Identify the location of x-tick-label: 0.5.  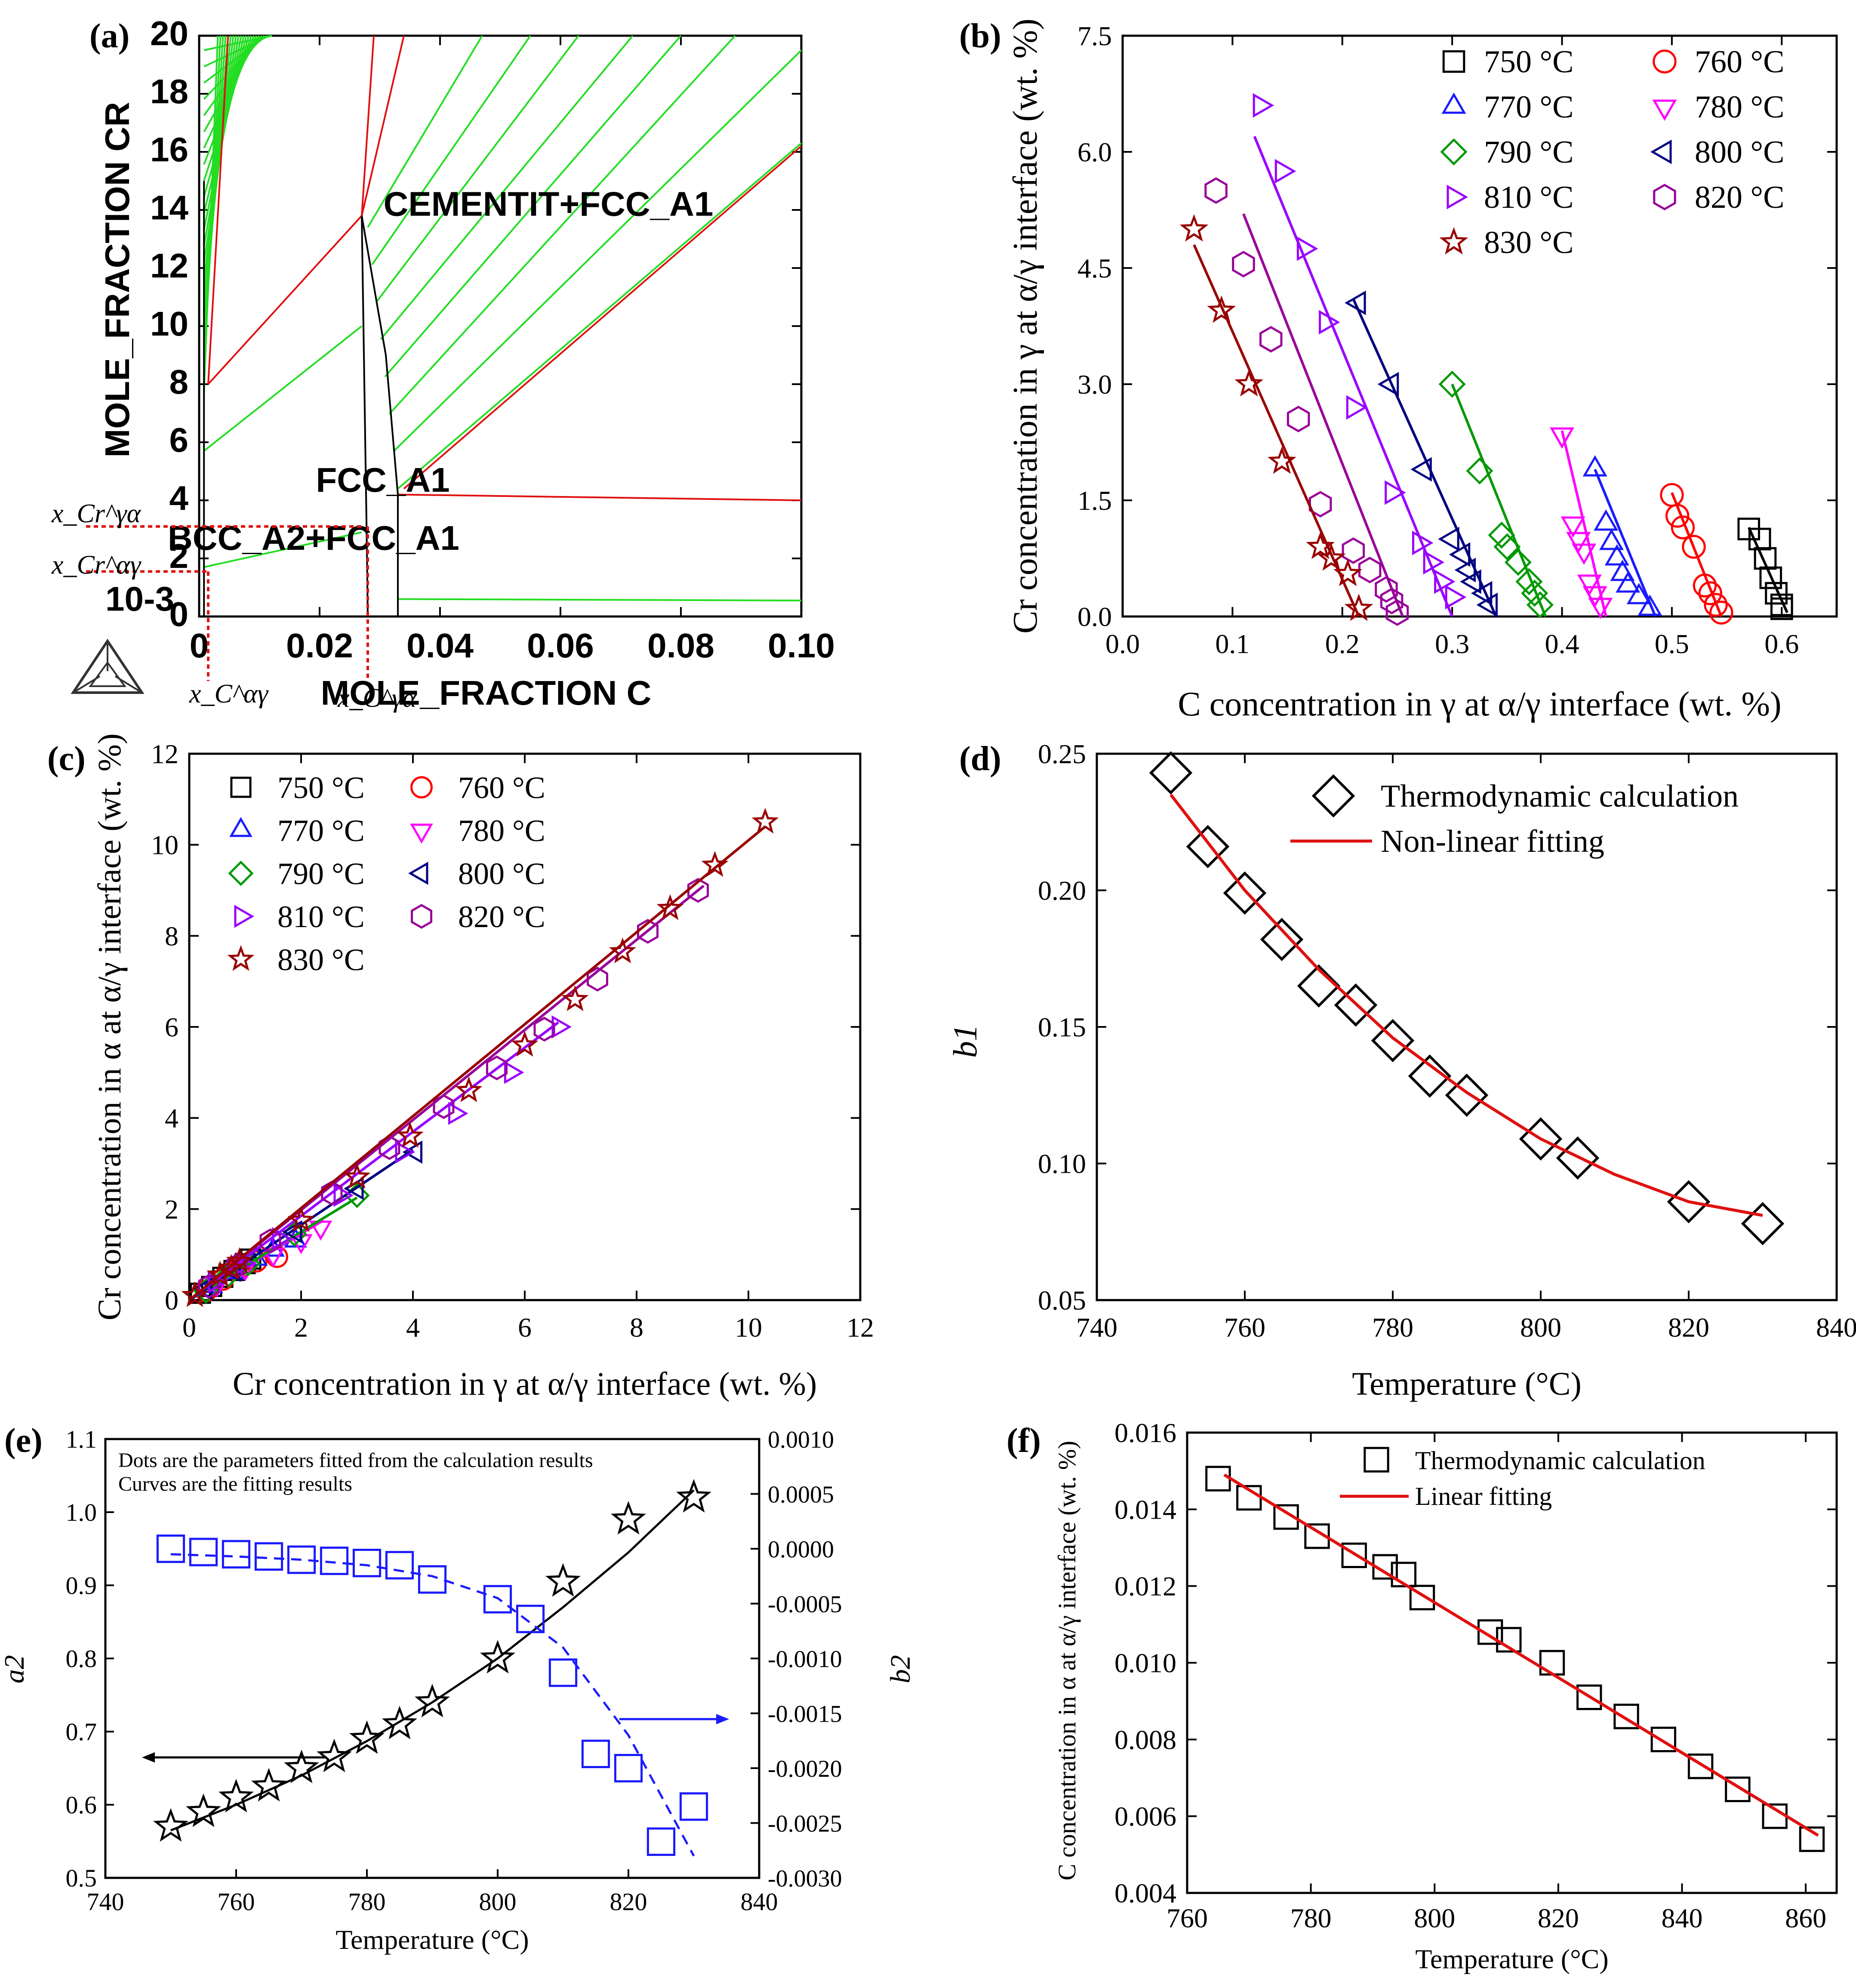
(1672, 644).